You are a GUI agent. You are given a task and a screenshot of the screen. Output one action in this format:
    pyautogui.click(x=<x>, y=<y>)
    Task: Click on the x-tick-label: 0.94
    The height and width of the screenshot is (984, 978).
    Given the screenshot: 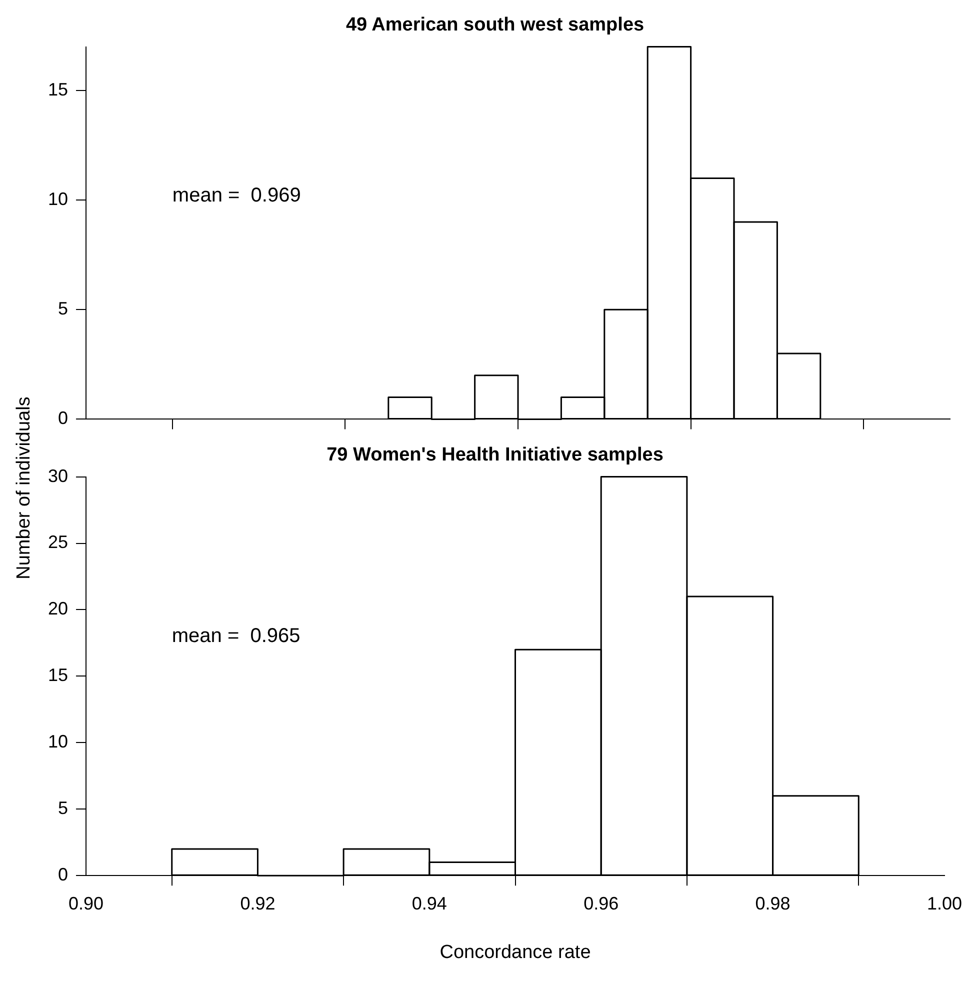 What is the action you would take?
    pyautogui.click(x=429, y=903)
    